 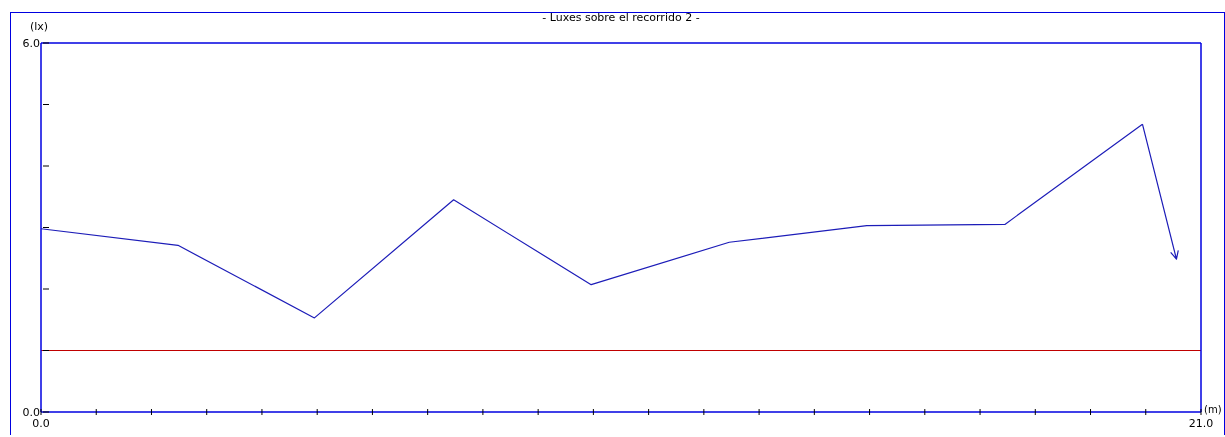 I want to click on x-tick-label: 21.0, so click(x=1201, y=423).